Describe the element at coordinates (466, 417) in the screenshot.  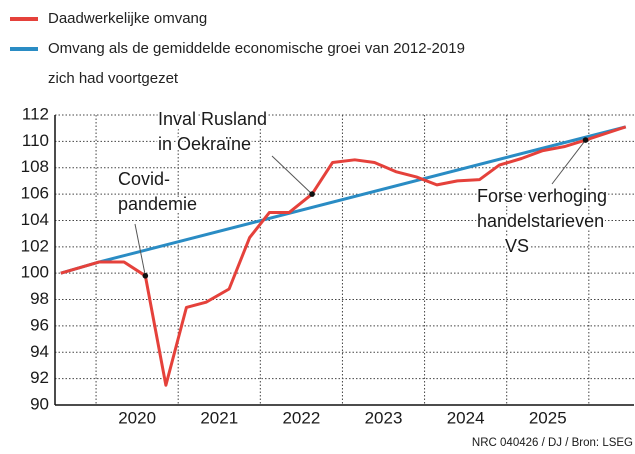
I see `x-tick-label: 2024` at that location.